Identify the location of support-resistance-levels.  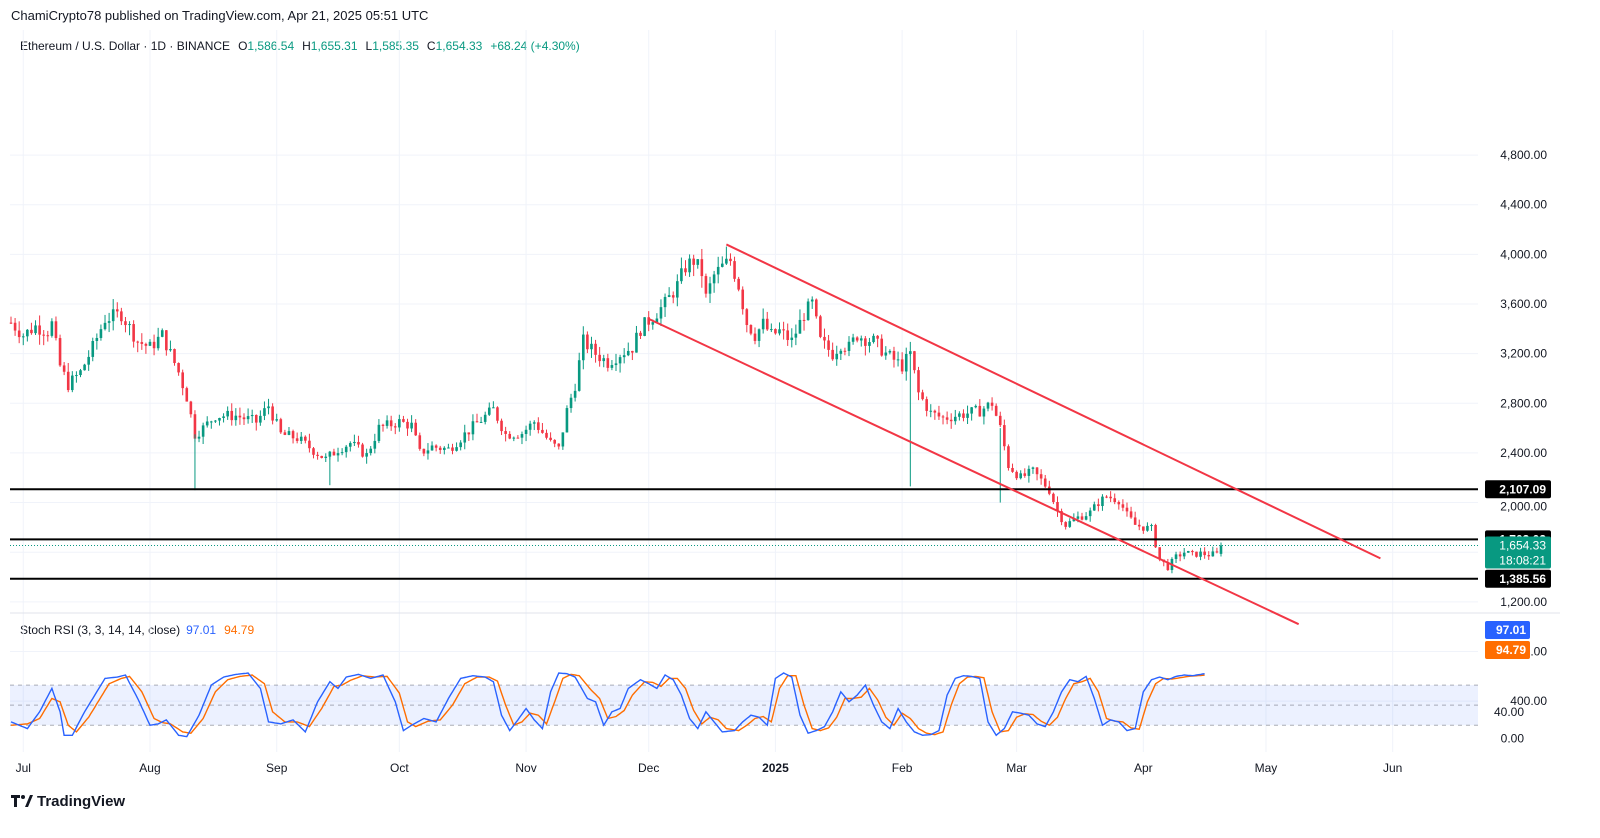
(744, 534).